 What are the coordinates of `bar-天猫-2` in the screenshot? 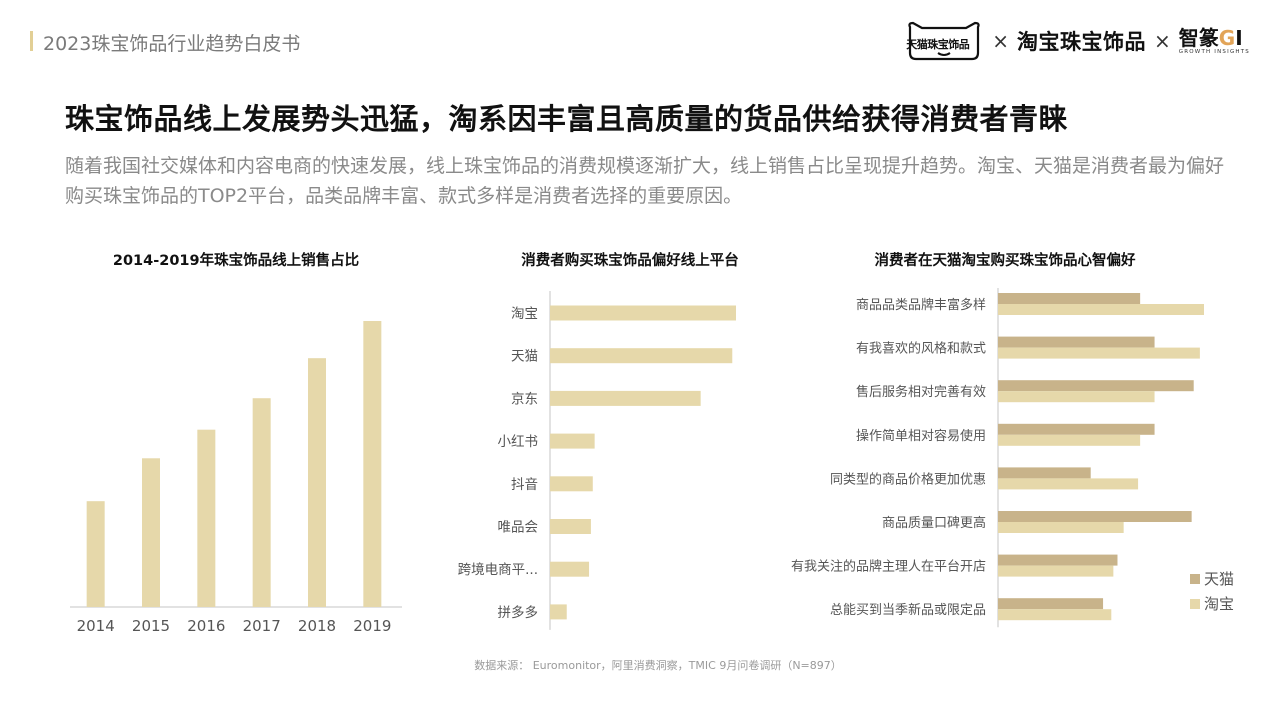 It's located at (1076, 342).